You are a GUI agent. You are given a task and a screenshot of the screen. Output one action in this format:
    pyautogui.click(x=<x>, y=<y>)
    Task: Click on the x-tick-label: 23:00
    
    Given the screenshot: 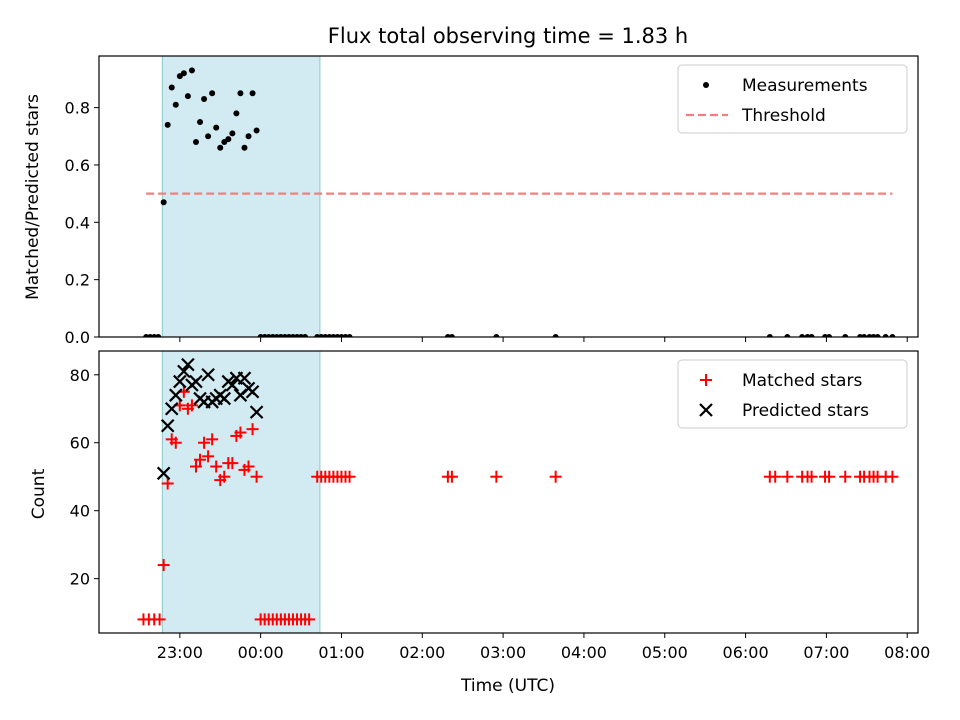 What is the action you would take?
    pyautogui.click(x=180, y=652)
    